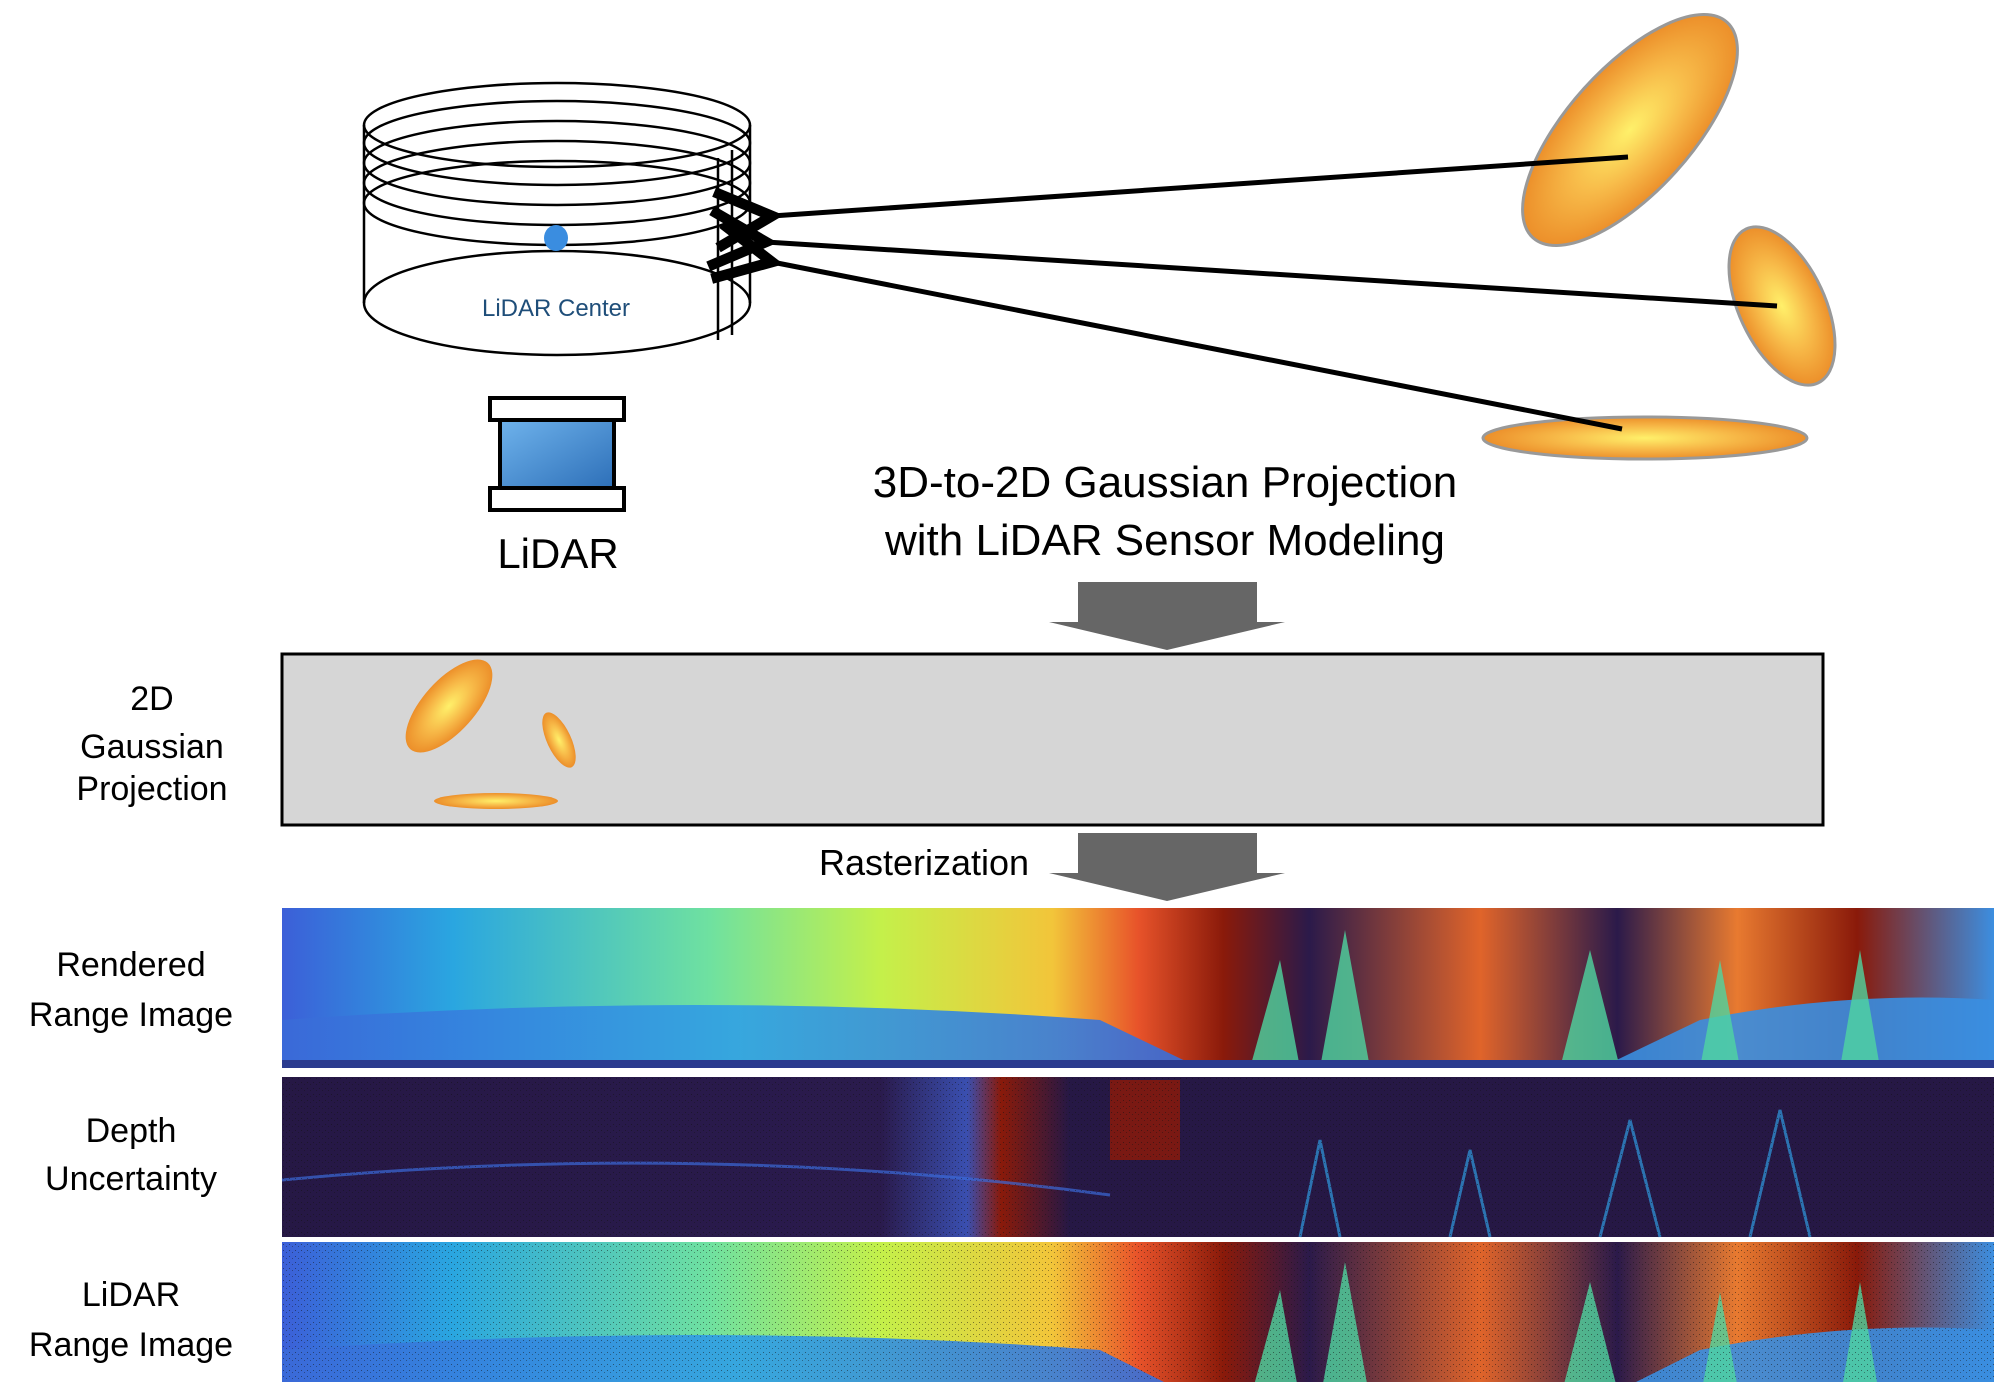 The width and height of the screenshot is (2000, 1382). Describe the element at coordinates (1138, 988) in the screenshot. I see `rendered-range-image` at that location.